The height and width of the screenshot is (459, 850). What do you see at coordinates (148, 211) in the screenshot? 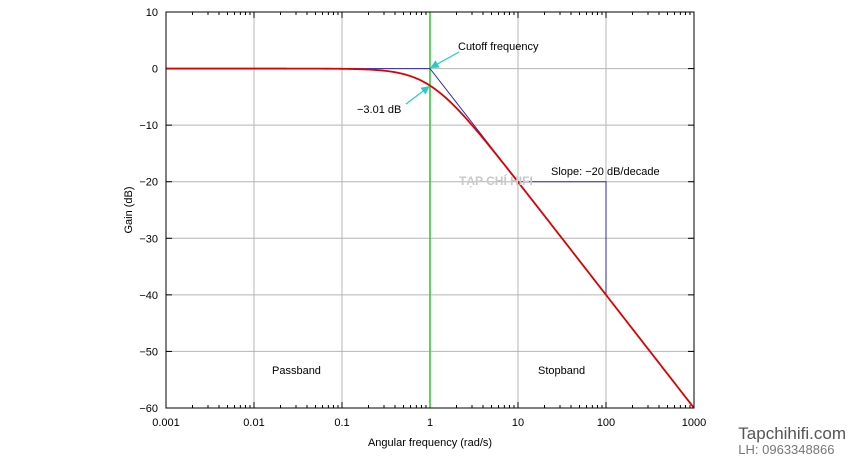
I see `y-tick-labels: 10 0 −10 −20 −30 −40 −50 −60` at bounding box center [148, 211].